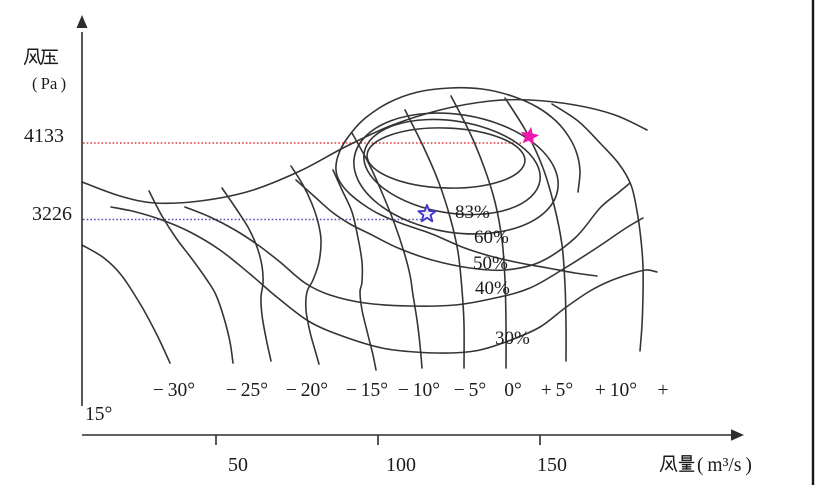 The width and height of the screenshot is (816, 485). I want to click on svg-text: ( Pa ), so click(49, 83).